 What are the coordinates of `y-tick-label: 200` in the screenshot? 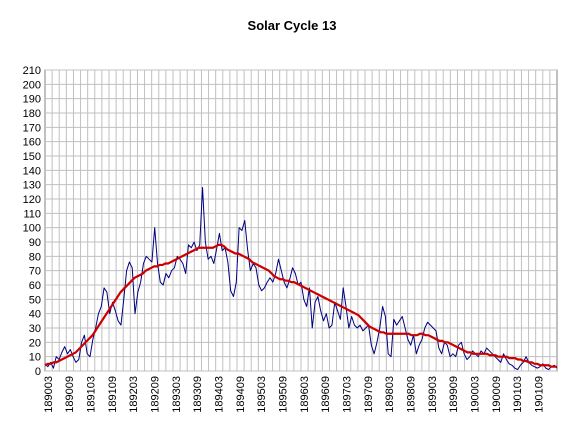 It's located at (32, 85).